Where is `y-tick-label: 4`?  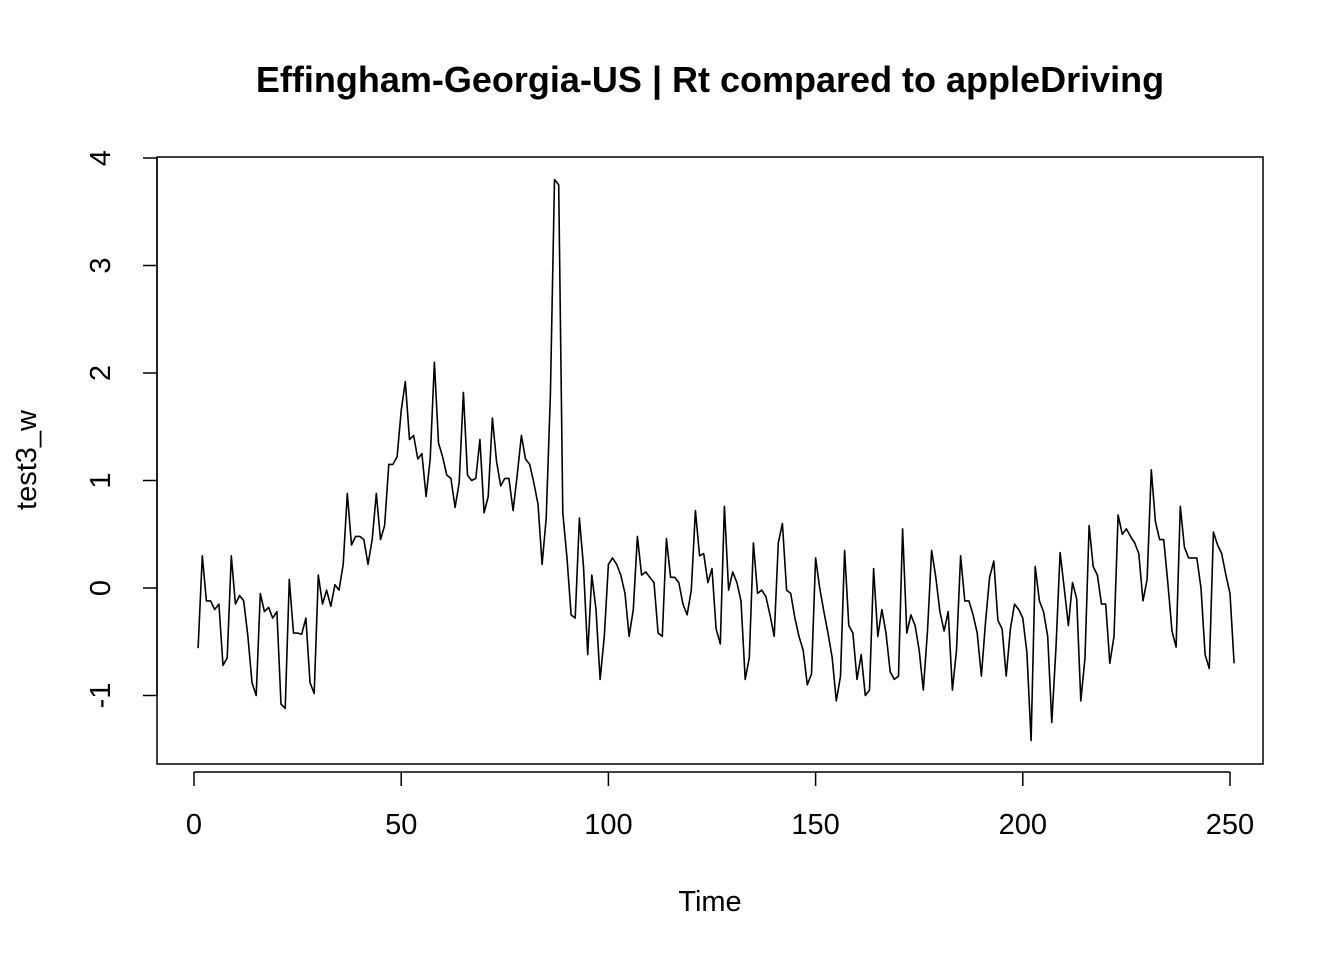
y-tick-label: 4 is located at coordinates (101, 158).